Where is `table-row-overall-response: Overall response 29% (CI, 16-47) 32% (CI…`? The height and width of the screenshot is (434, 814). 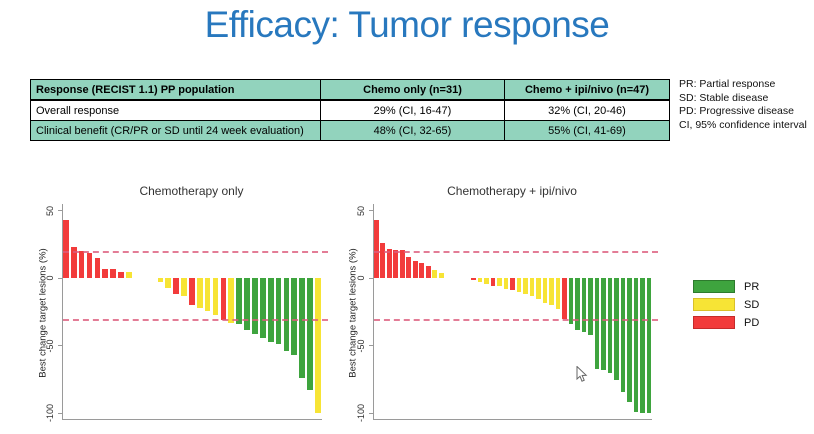
table-row-overall-response: Overall response 29% (CI, 16-47) 32% (CI… is located at coordinates (350, 110).